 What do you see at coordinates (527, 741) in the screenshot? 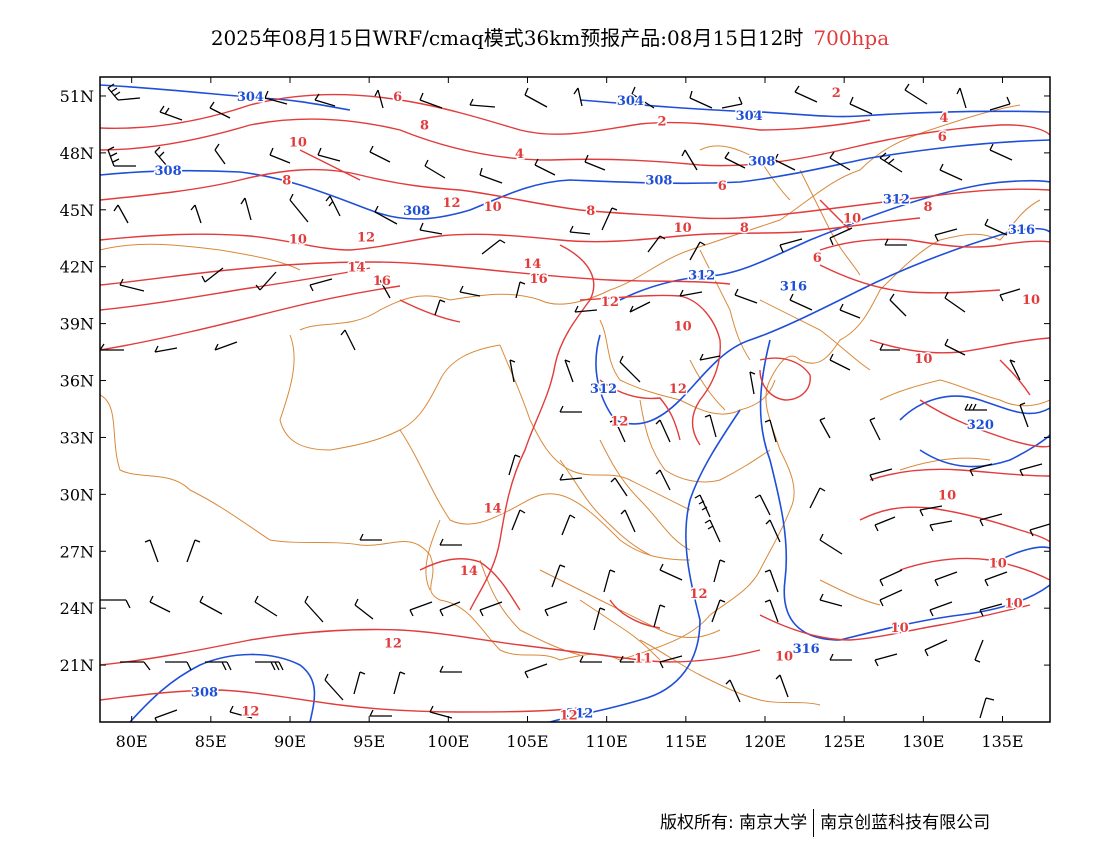
I see `lon-tick-label: 105E` at bounding box center [527, 741].